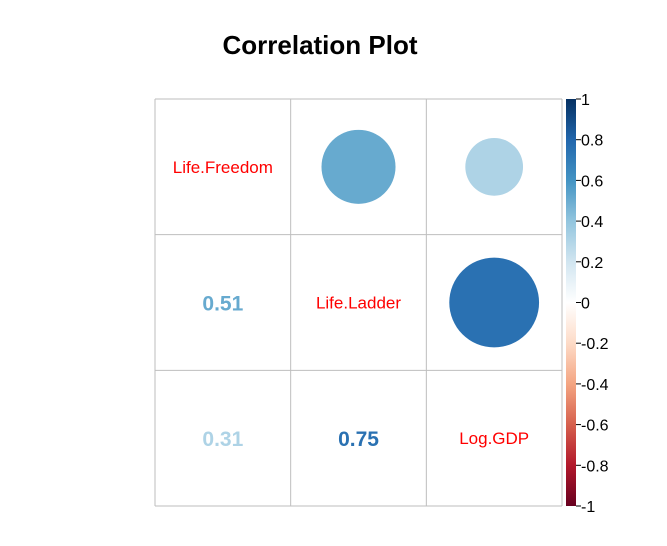 The image size is (667, 546). Describe the element at coordinates (588, 507) in the screenshot. I see `colorbar-tick-label: -1` at that location.